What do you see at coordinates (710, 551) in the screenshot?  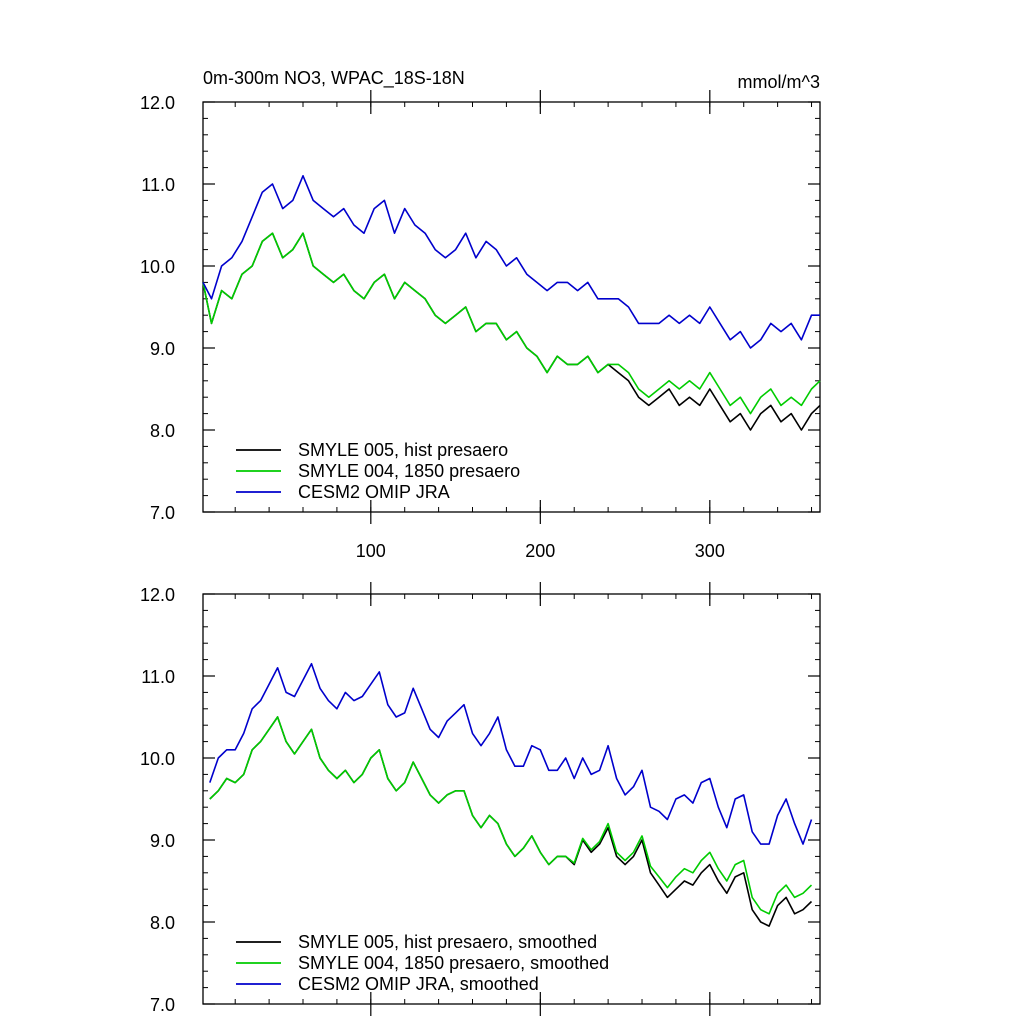 I see `x-tick-label: 300` at bounding box center [710, 551].